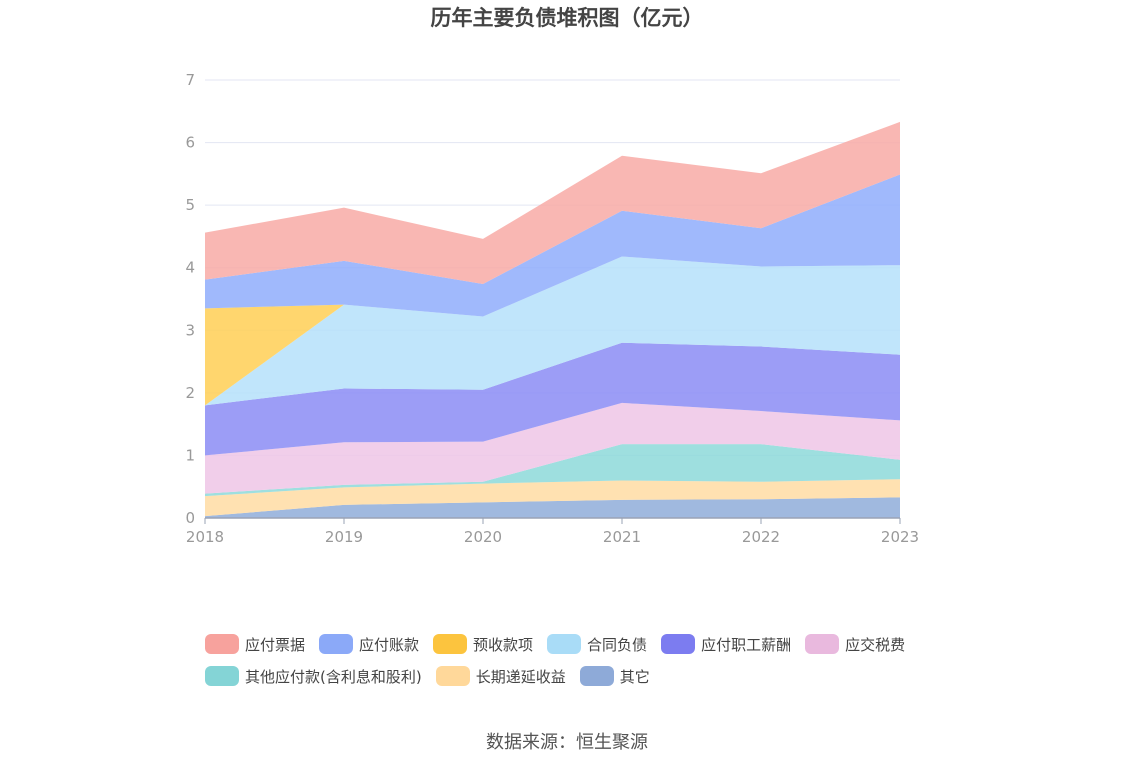 The height and width of the screenshot is (766, 1134). Describe the element at coordinates (275, 644) in the screenshot. I see `legend-label: 应付票据` at that location.